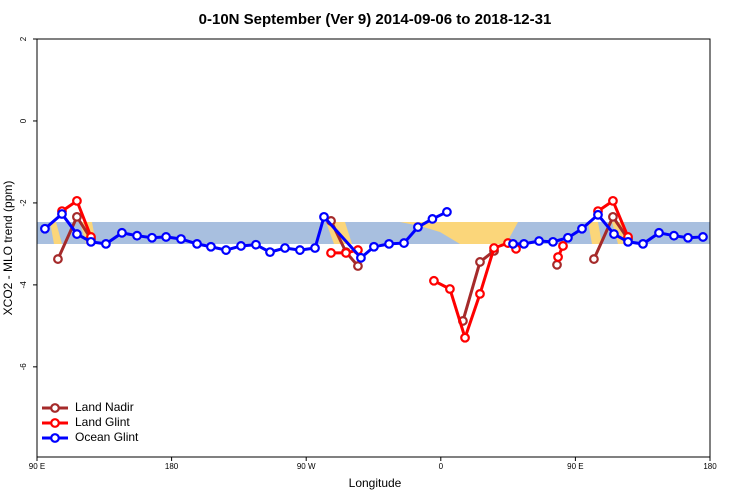 This screenshot has height=500, width=750. I want to click on legend-label: Land Nadir, so click(104, 407).